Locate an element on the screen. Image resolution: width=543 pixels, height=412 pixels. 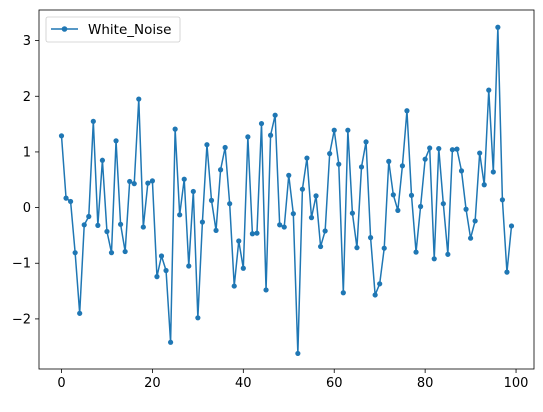
legend-box is located at coordinates (113, 29).